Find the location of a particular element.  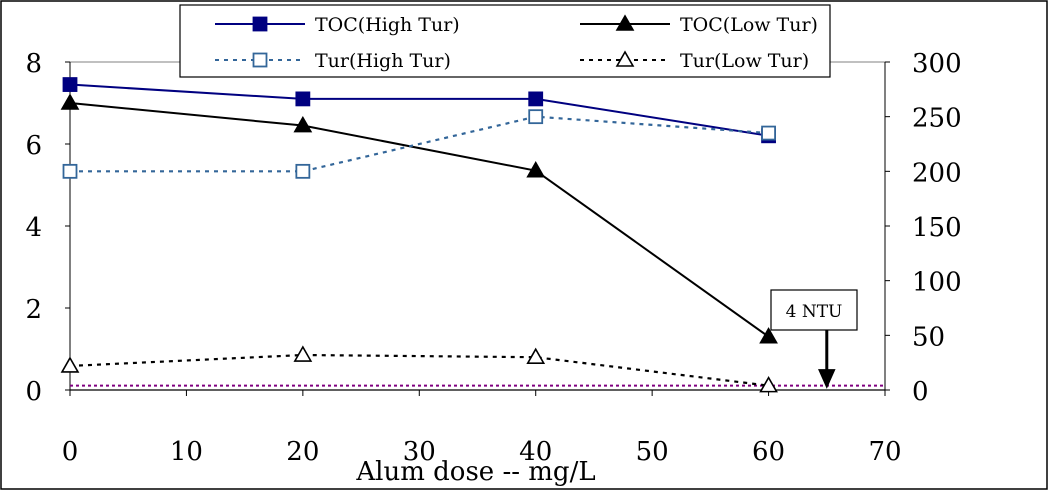

x-tick-label: 50 is located at coordinates (652, 452).